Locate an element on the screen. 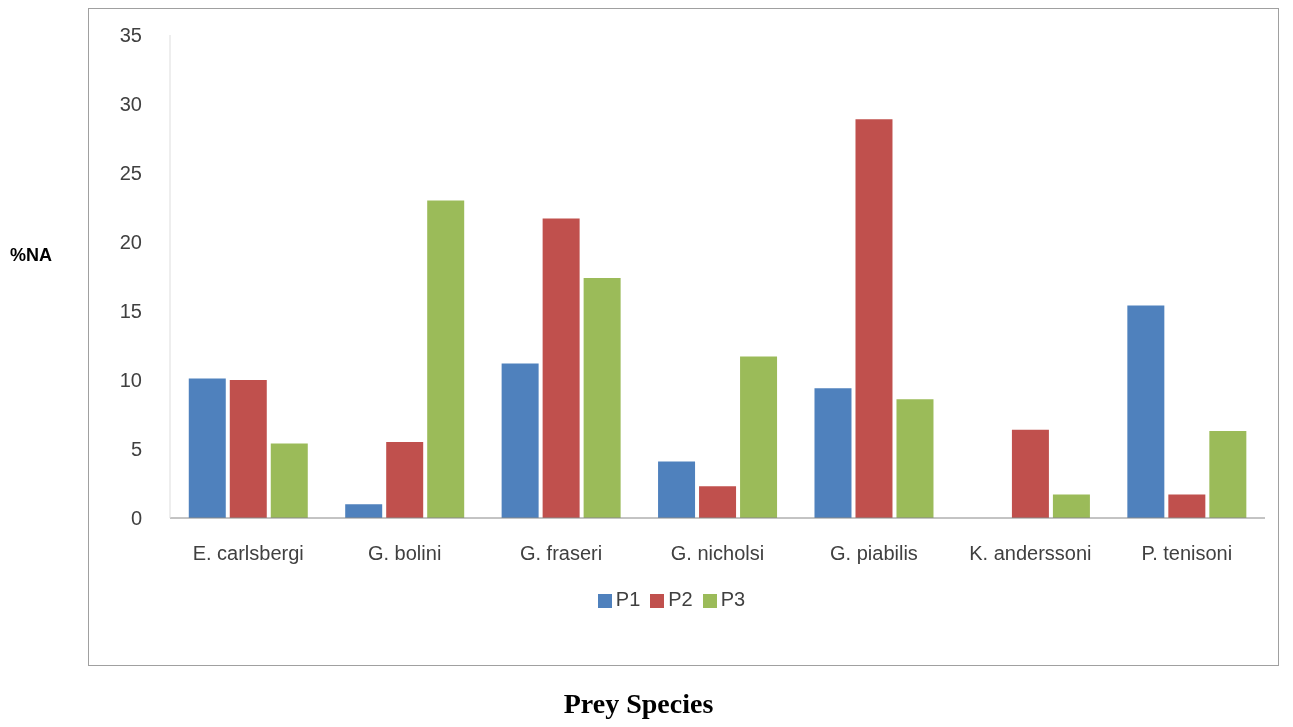 This screenshot has height=727, width=1293. legend-label: P3 is located at coordinates (733, 599).